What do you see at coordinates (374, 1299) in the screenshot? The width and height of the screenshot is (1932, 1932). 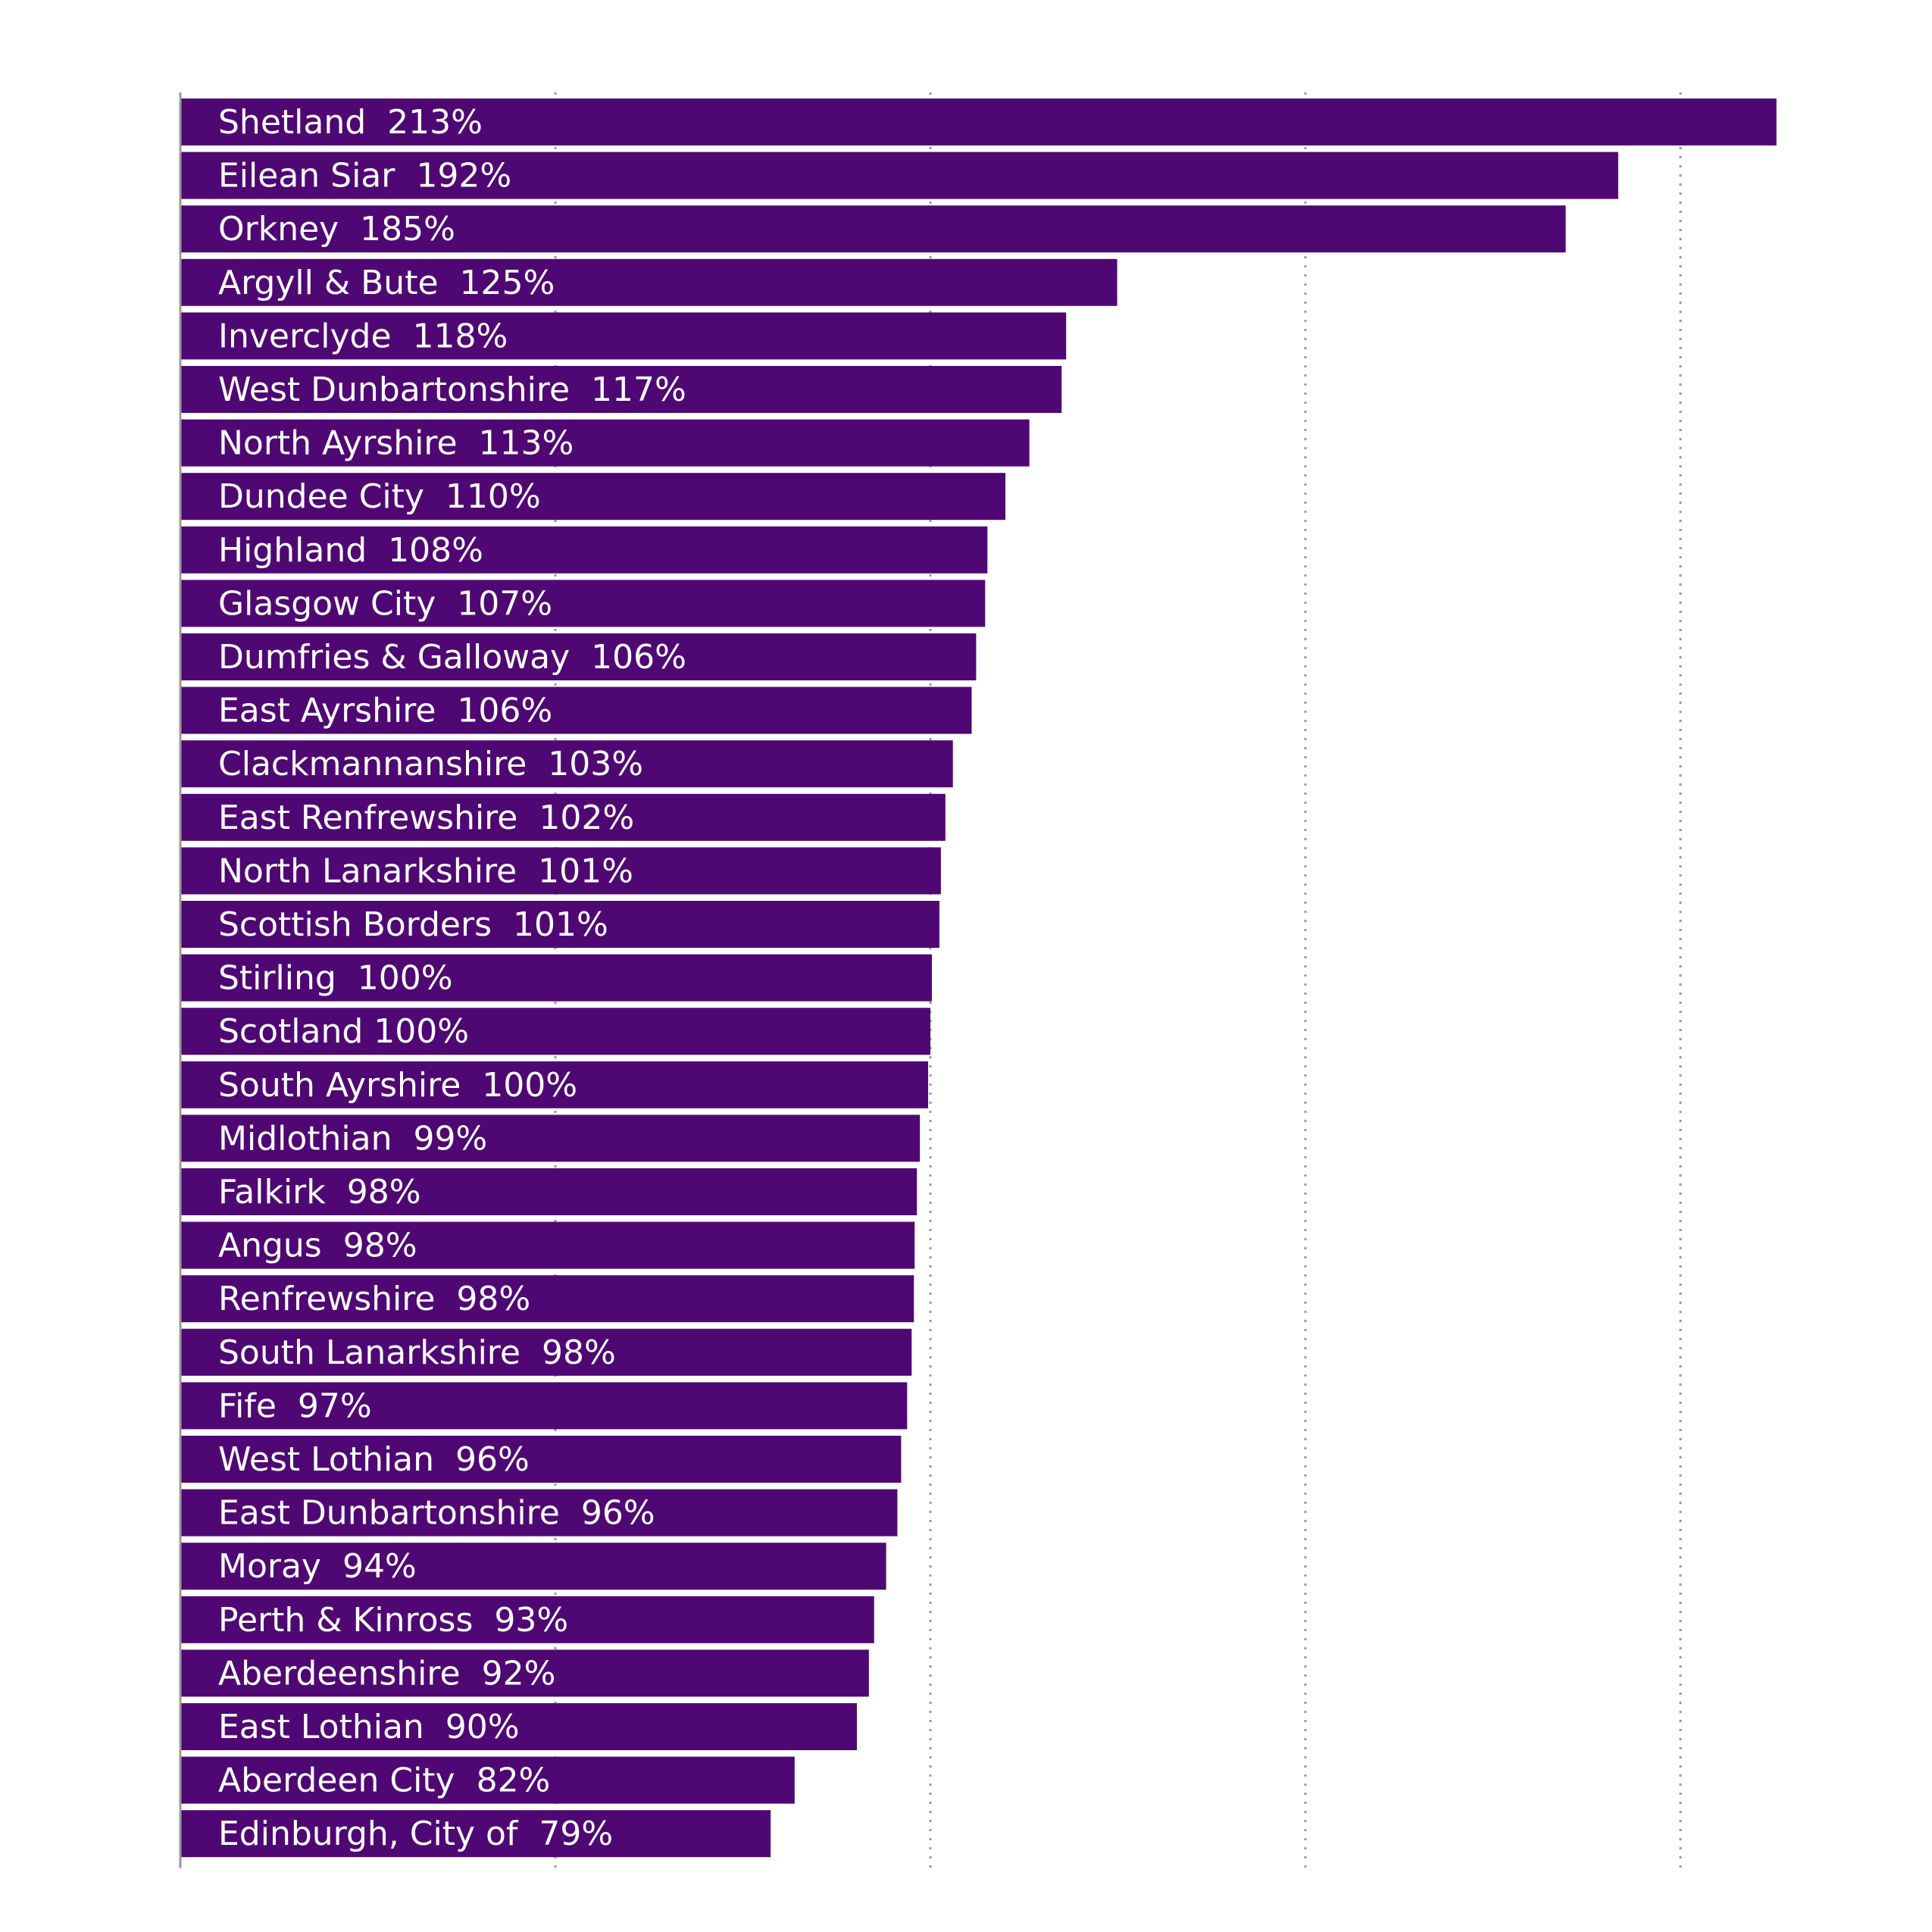 I see `bar-label-22: Renfrewshire 98%` at bounding box center [374, 1299].